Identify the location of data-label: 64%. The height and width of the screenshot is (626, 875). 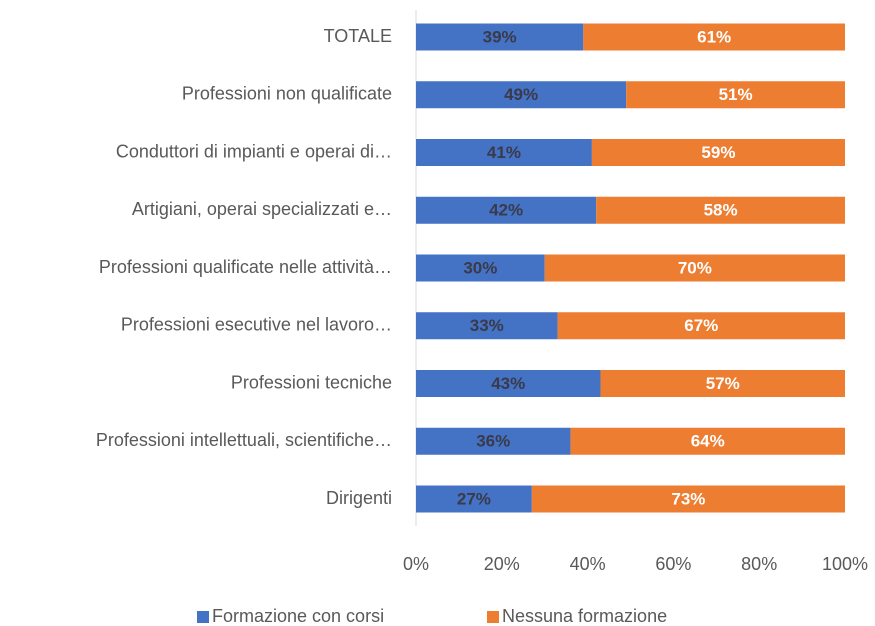
(708, 441).